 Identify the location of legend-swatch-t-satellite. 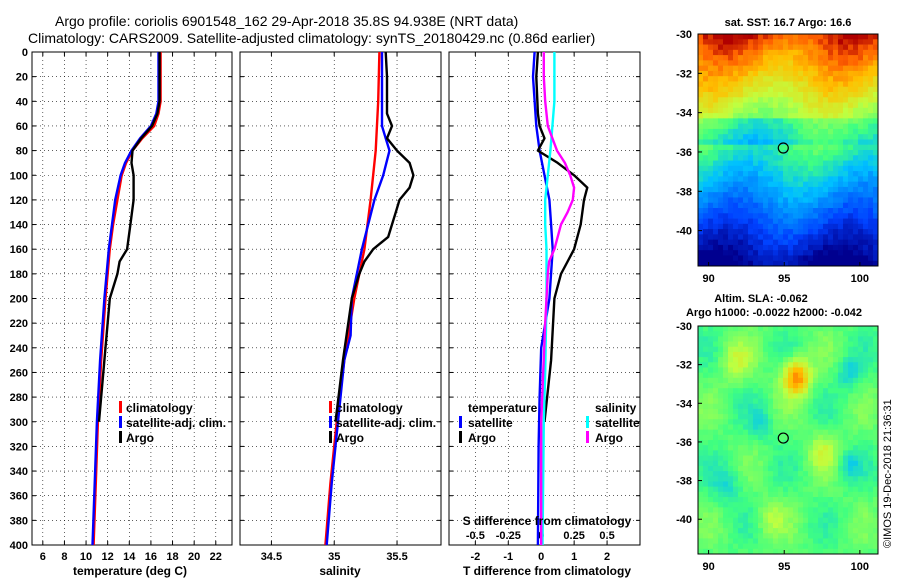
(460, 422).